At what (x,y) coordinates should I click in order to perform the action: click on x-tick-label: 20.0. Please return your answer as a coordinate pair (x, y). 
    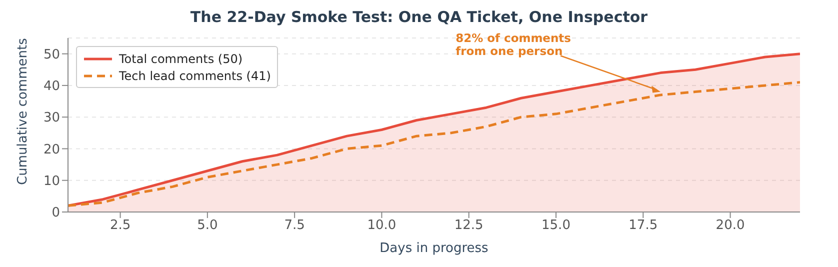
    Looking at the image, I should click on (730, 226).